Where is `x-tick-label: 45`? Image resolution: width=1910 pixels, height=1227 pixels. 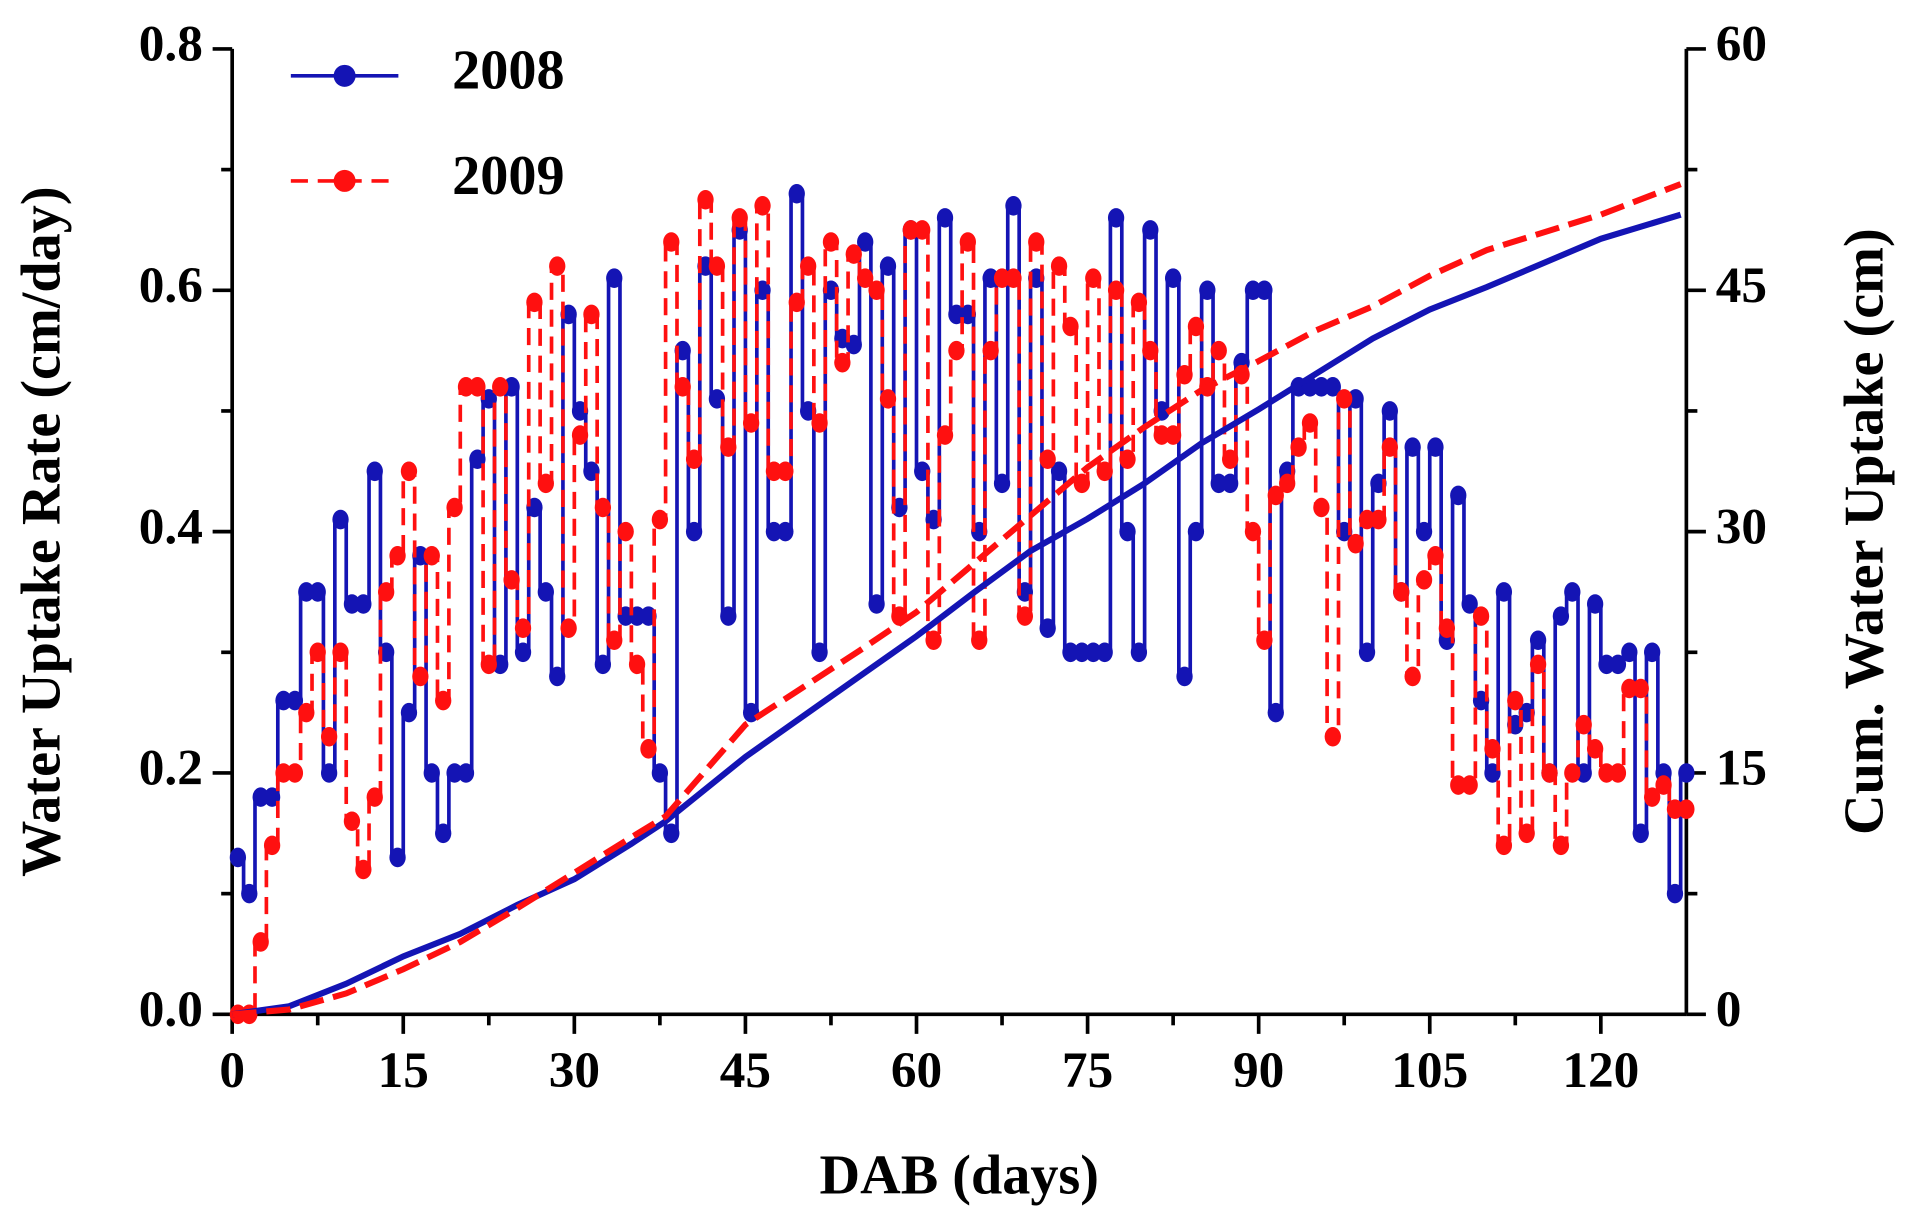
x-tick-label: 45 is located at coordinates (745, 1070).